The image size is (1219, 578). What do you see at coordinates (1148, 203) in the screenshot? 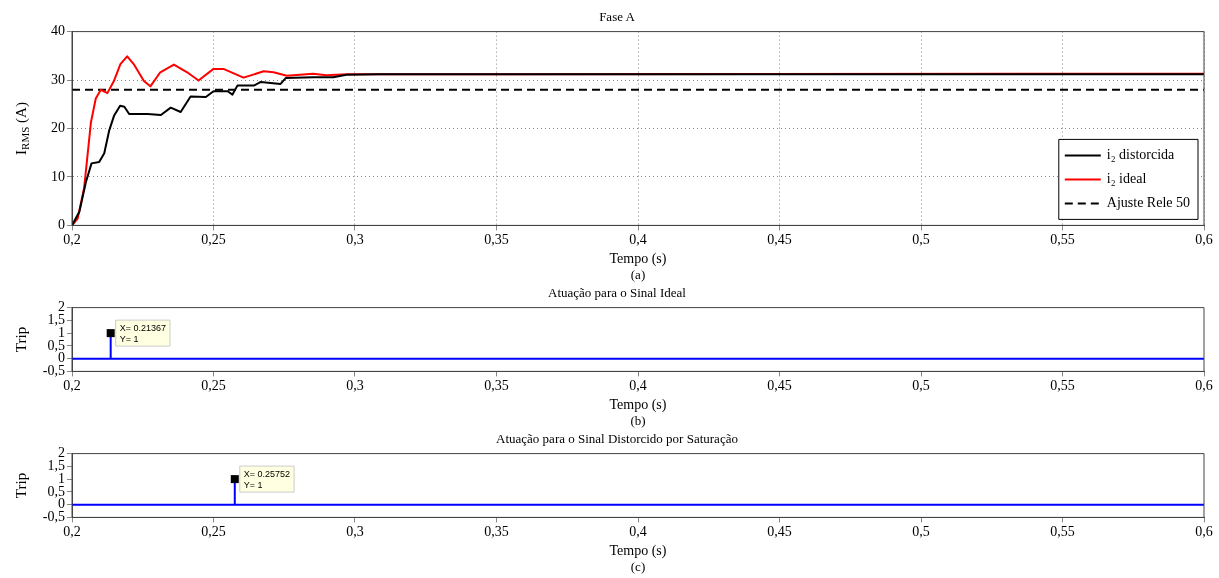
I see `legend-label: Ajuste Rele 50` at bounding box center [1148, 203].